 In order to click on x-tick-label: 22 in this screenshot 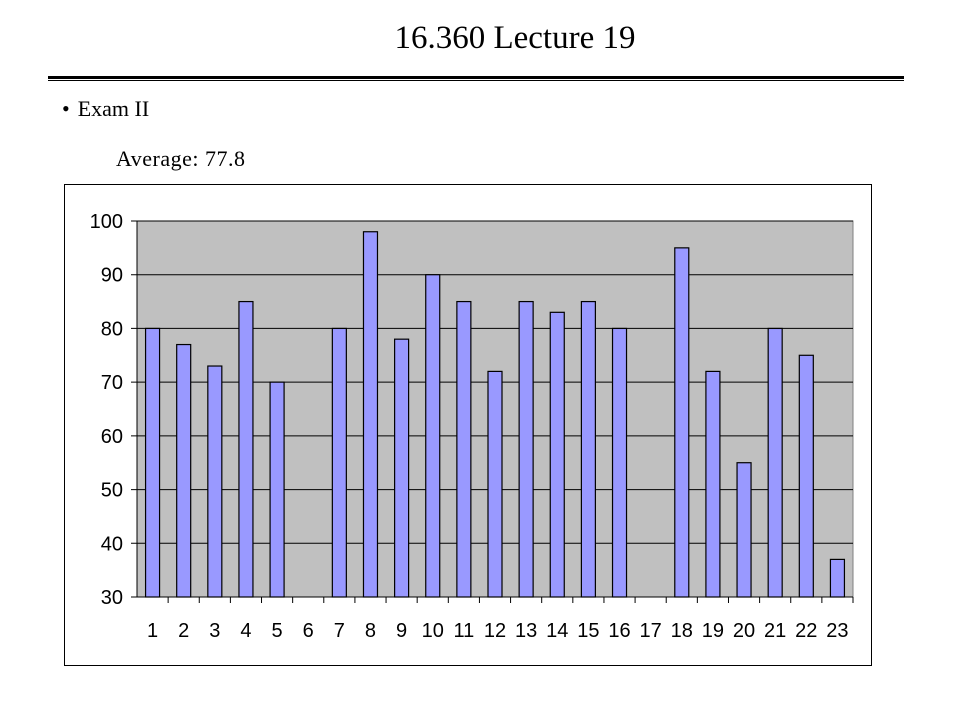, I will do `click(806, 631)`.